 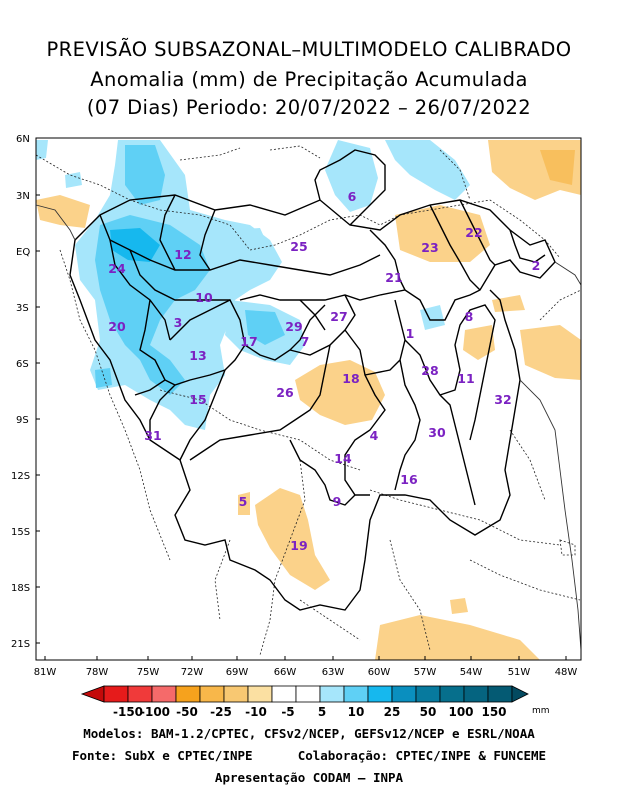 I want to click on basin-label: 7, so click(x=305, y=341).